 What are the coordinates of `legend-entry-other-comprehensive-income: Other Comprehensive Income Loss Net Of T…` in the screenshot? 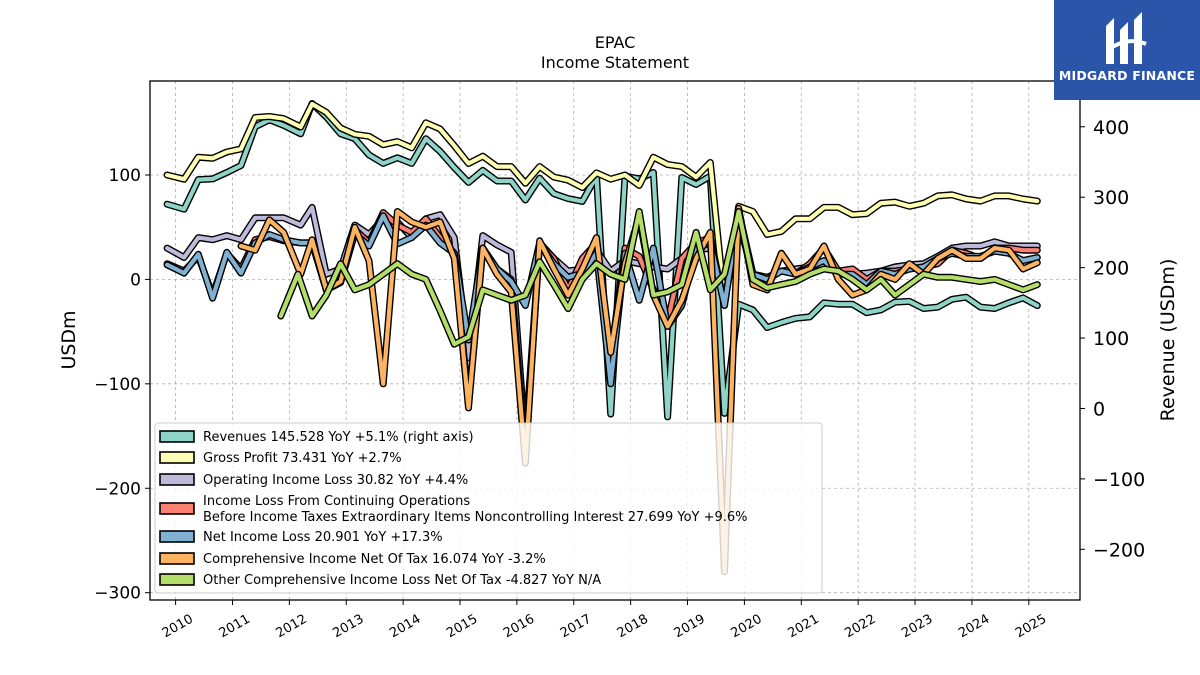 It's located at (402, 580).